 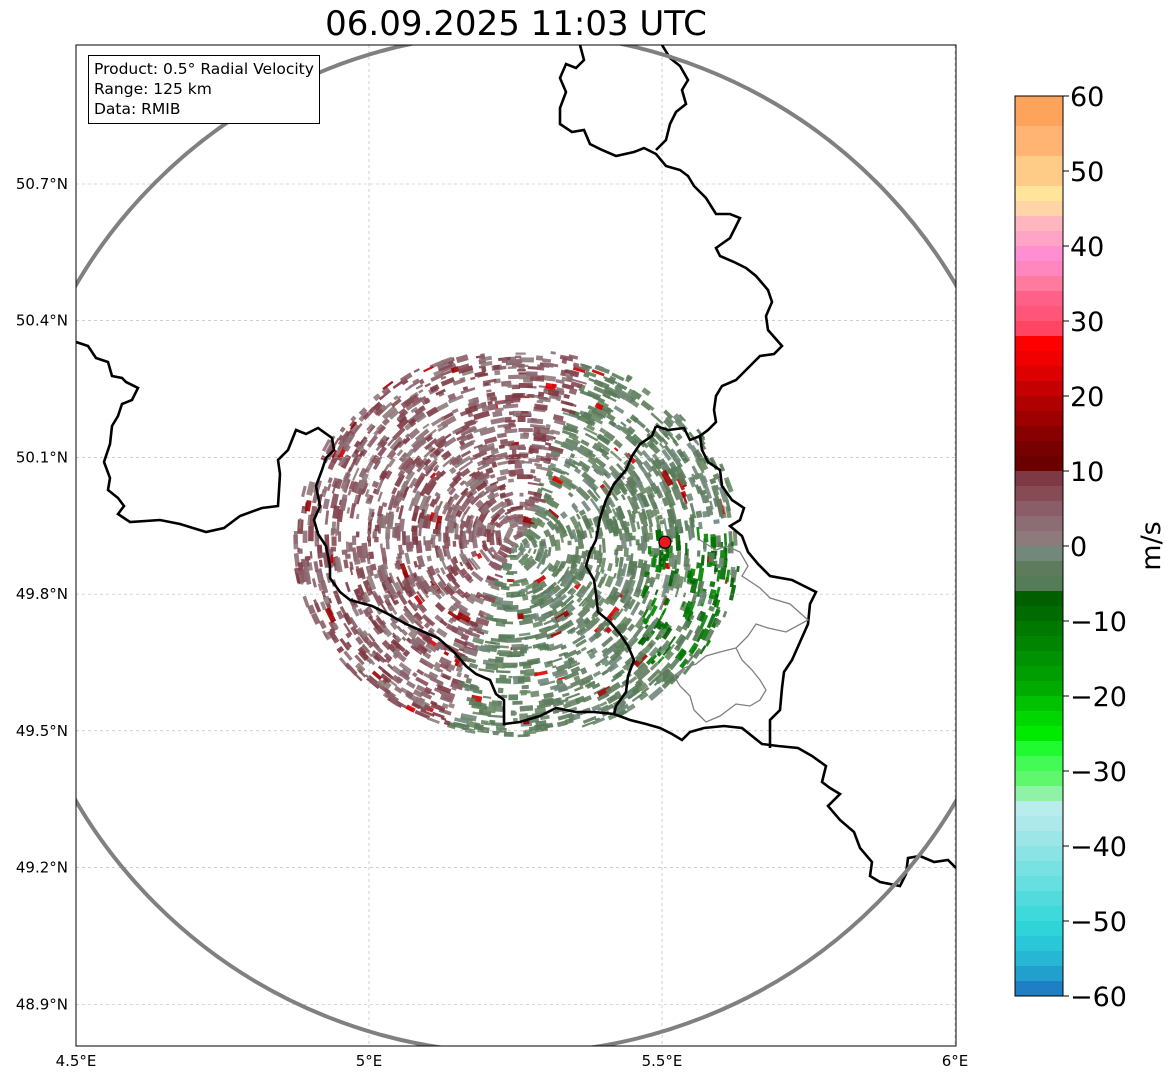 I want to click on lat-tick-label: 49.5°N, so click(x=42, y=731).